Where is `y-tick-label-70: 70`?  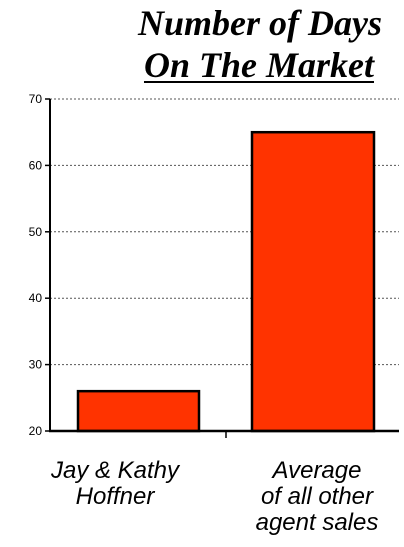
y-tick-label-70: 70 is located at coordinates (36, 99).